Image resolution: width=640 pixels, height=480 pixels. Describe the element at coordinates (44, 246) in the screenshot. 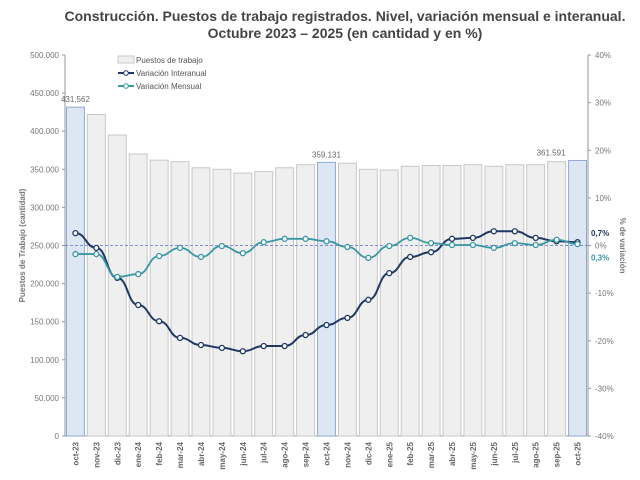

I see `y-tick-label: 250.000` at that location.